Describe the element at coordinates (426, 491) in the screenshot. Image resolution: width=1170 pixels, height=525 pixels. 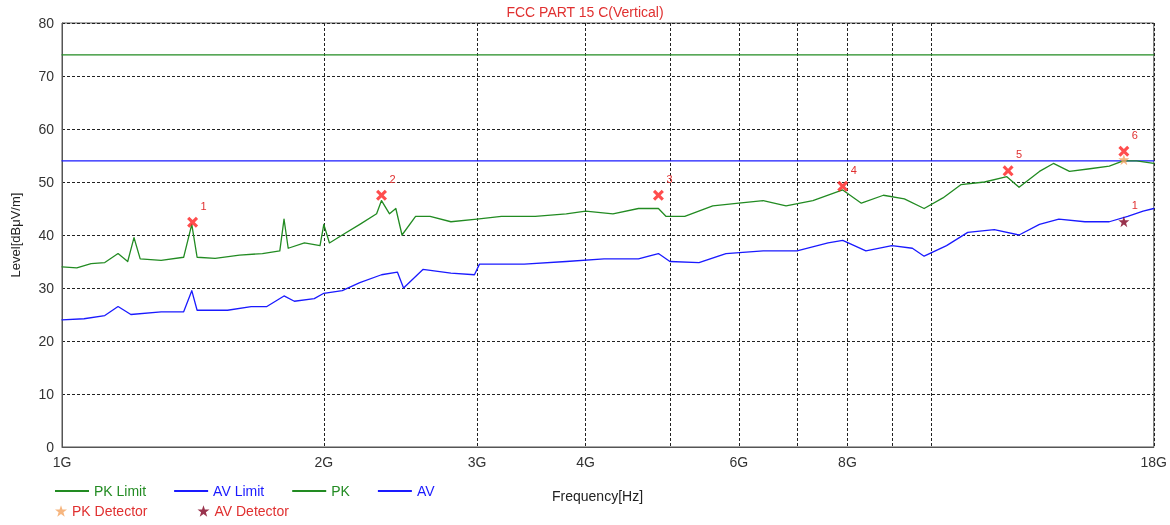
I see `legend-label: AV` at that location.